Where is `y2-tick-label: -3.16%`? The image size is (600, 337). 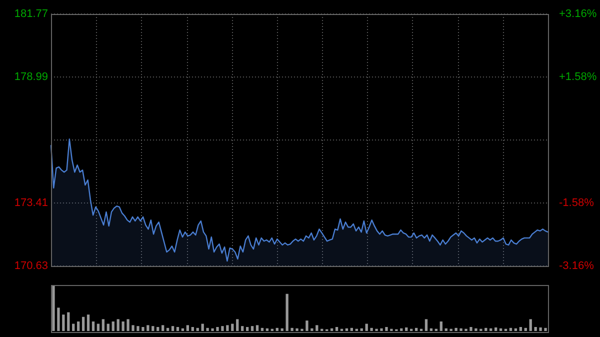
y2-tick-label: -3.16% is located at coordinates (576, 266).